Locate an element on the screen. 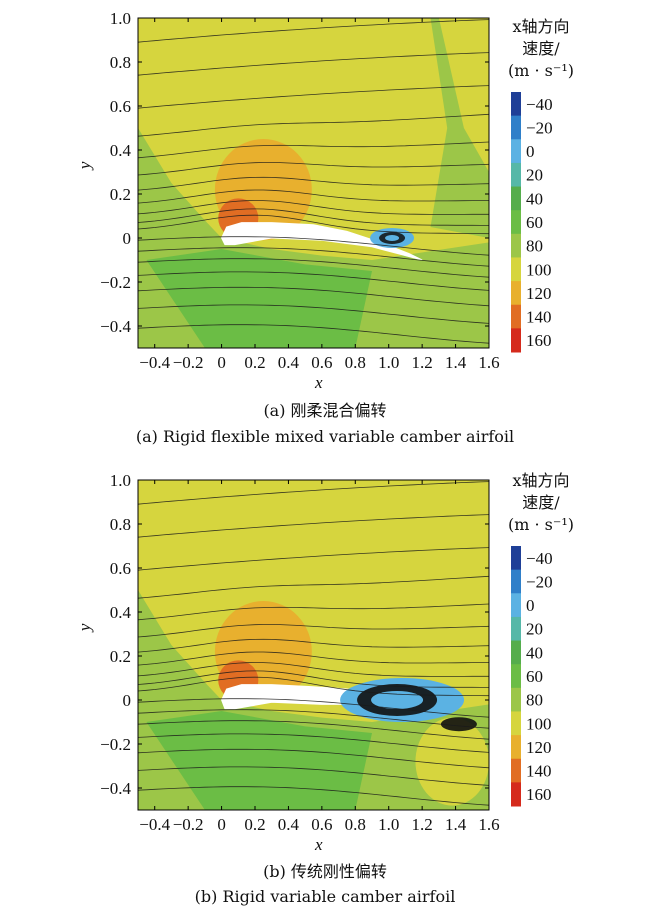 Image resolution: width=650 pixels, height=913 pixels. y-tick-label: 0.2 is located at coordinates (120, 194).